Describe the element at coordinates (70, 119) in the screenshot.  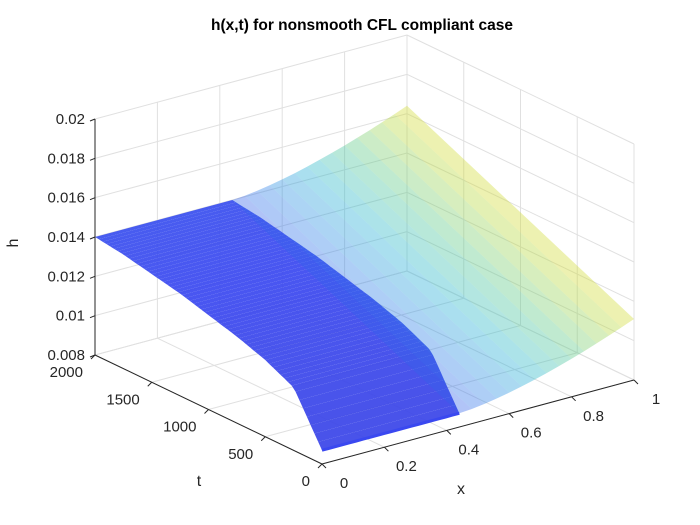
I see `z-tick-label: 0.02` at that location.